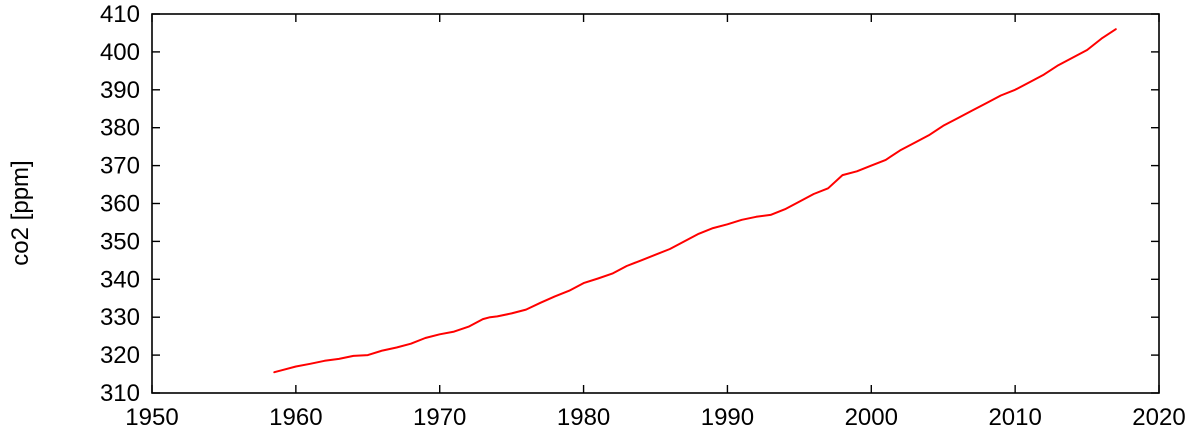  I want to click on y-tick-label: 330, so click(120, 317).